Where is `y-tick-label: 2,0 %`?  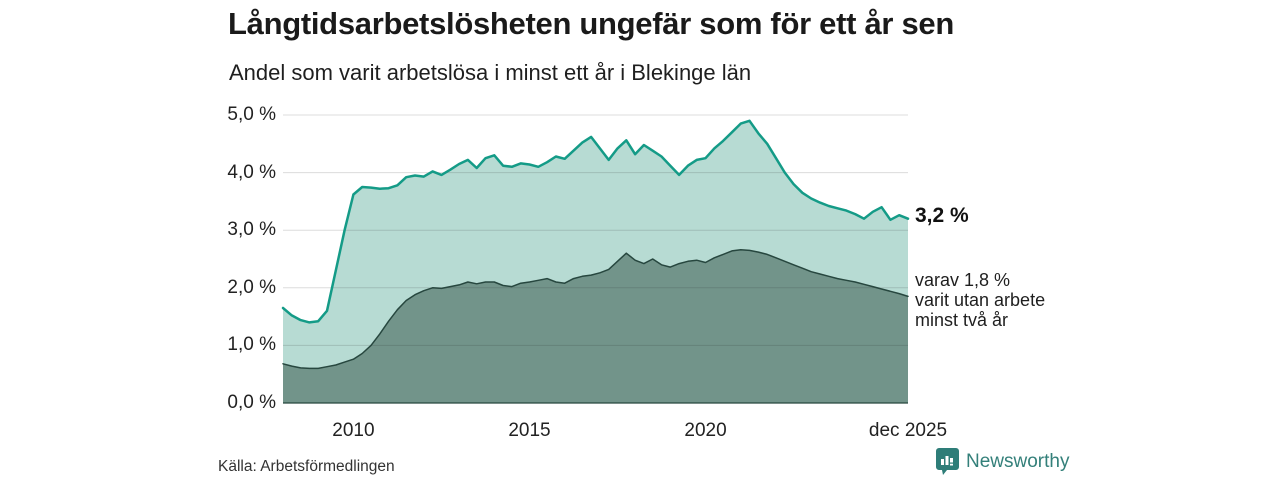
y-tick-label: 2,0 % is located at coordinates (251, 287).